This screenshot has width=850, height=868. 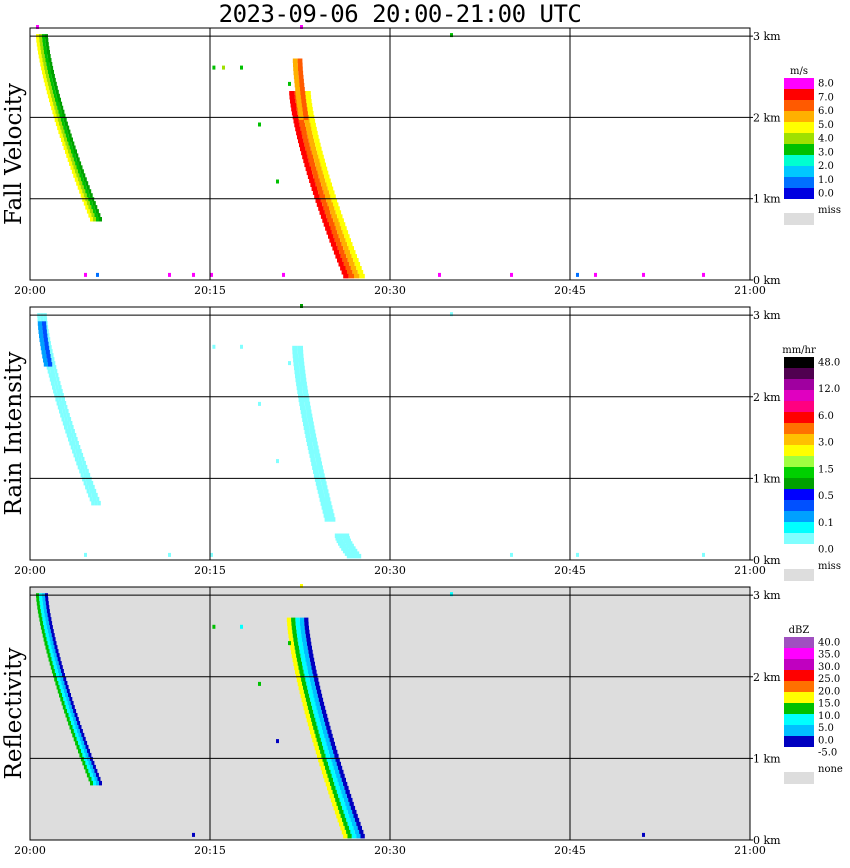 What do you see at coordinates (14, 154) in the screenshot?
I see `y-axis-label: Fall Velocity` at bounding box center [14, 154].